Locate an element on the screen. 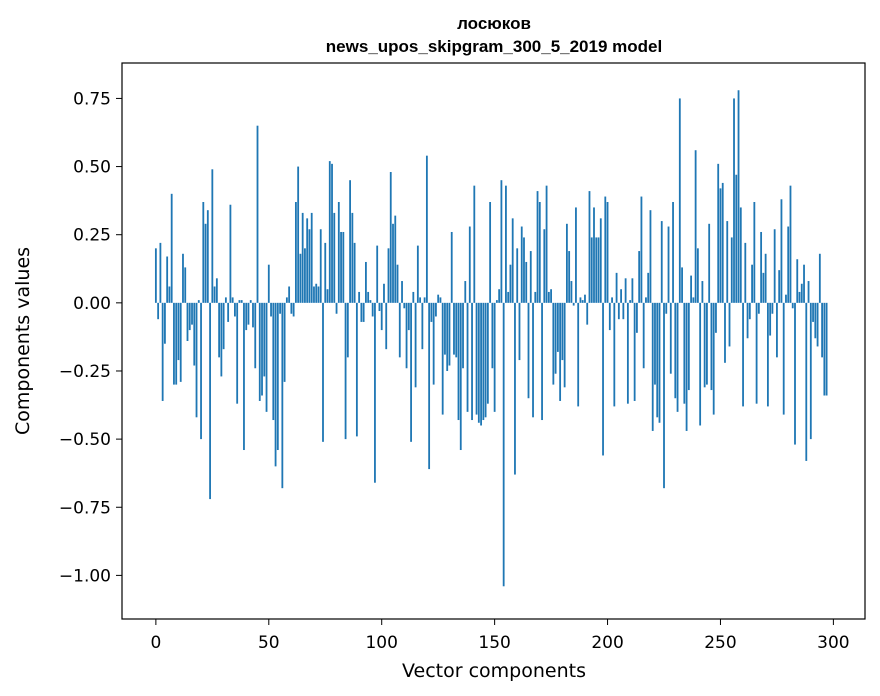  y-tick-label: −0.50 is located at coordinates (85, 440).